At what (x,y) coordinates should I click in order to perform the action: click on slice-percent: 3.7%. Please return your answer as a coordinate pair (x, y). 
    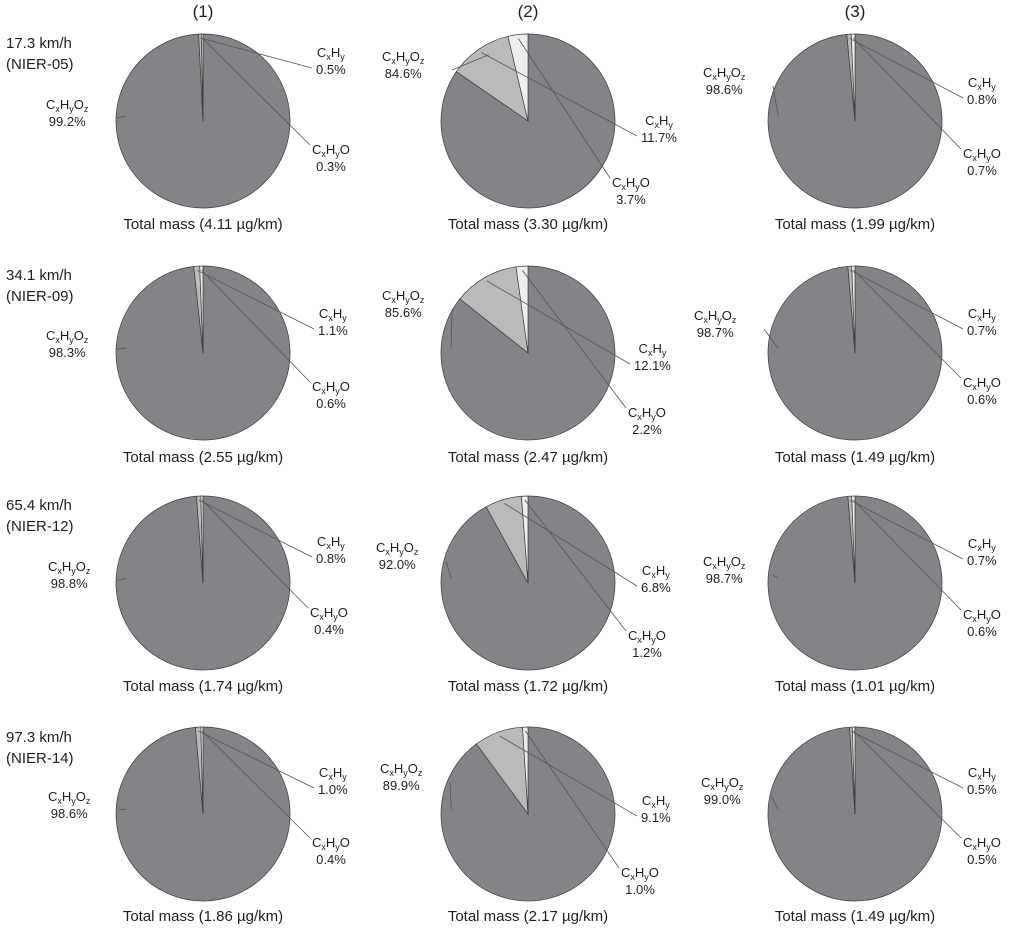
    Looking at the image, I should click on (631, 199).